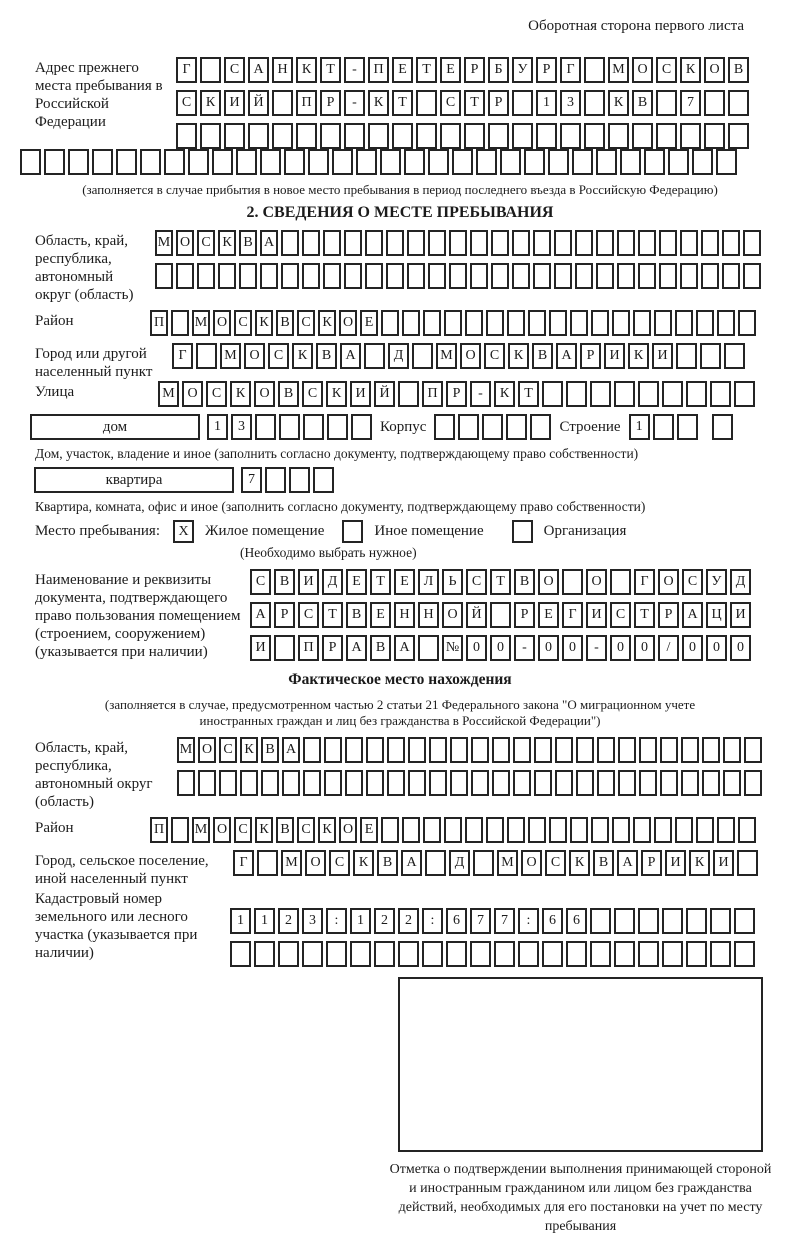 Image resolution: width=800 pixels, height=1236 pixels. Describe the element at coordinates (456, 921) in the screenshot. I see `char-cell: 6` at that location.